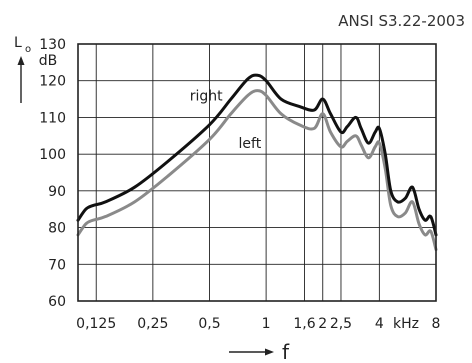 The image size is (472, 363). What do you see at coordinates (57, 192) in the screenshot?
I see `y-tick-label: 90` at bounding box center [57, 192].